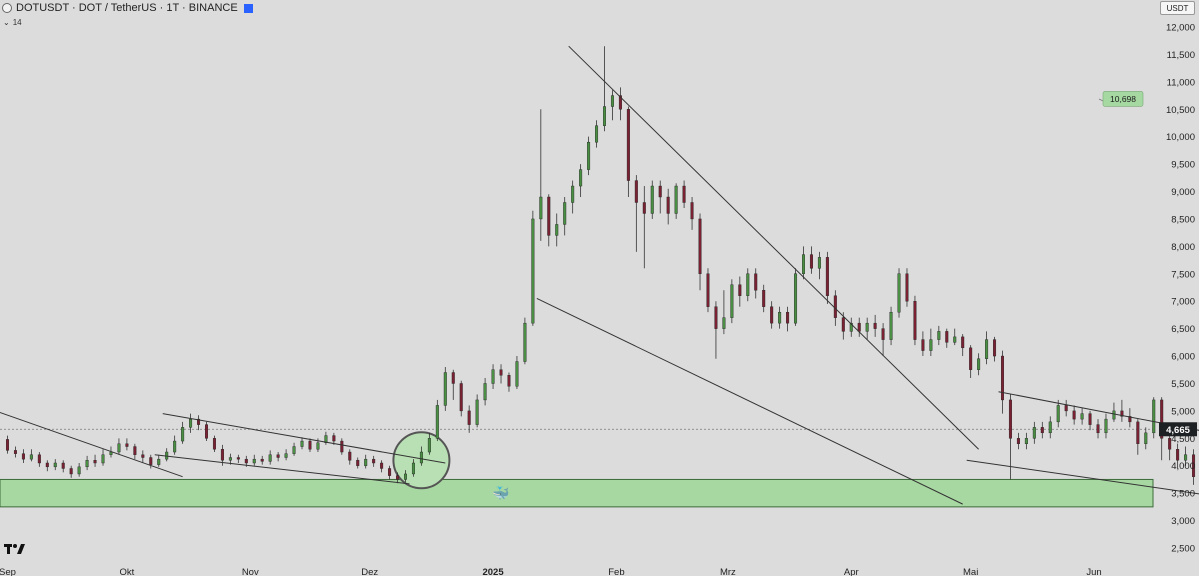 The width and height of the screenshot is (1199, 576). What do you see at coordinates (1183, 521) in the screenshot?
I see `y-tick-label: 3,000` at bounding box center [1183, 521].